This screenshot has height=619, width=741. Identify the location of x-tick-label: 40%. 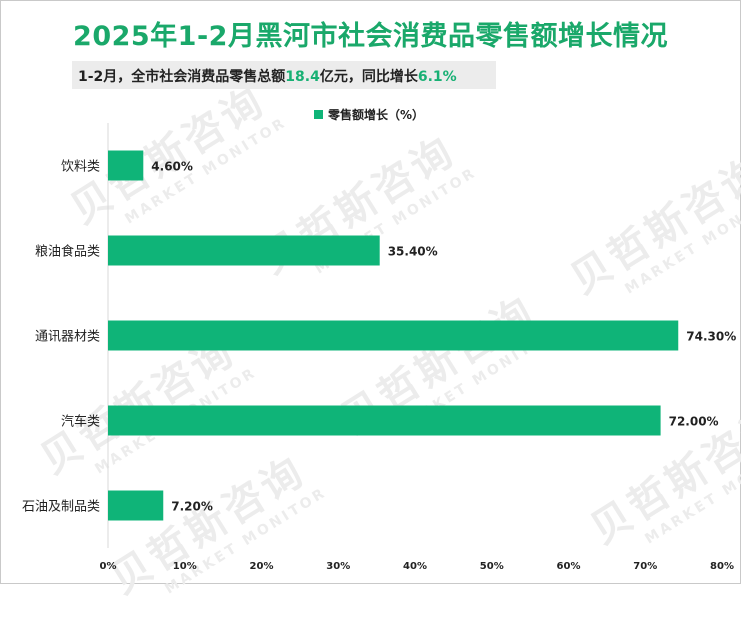
(415, 566).